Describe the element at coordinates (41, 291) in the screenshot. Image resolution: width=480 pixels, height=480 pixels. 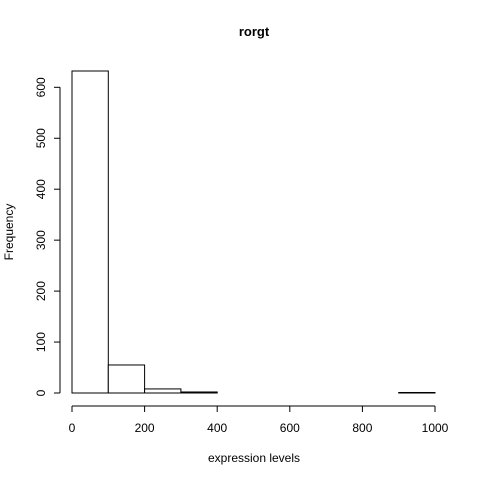
I see `y-tick-label: 200` at that location.